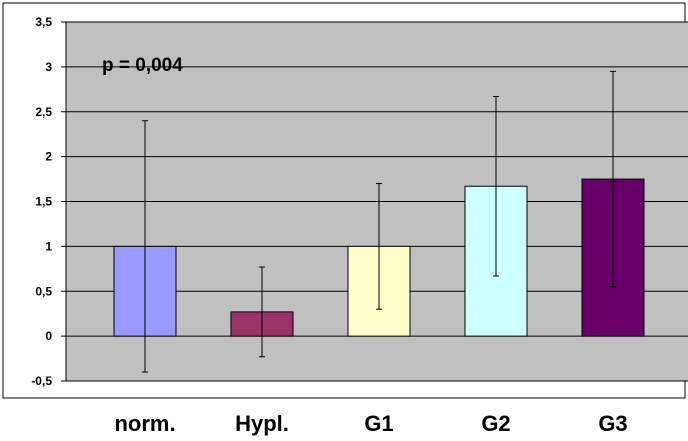 The width and height of the screenshot is (688, 441). I want to click on y-tick-label: 2,5, so click(43, 112).